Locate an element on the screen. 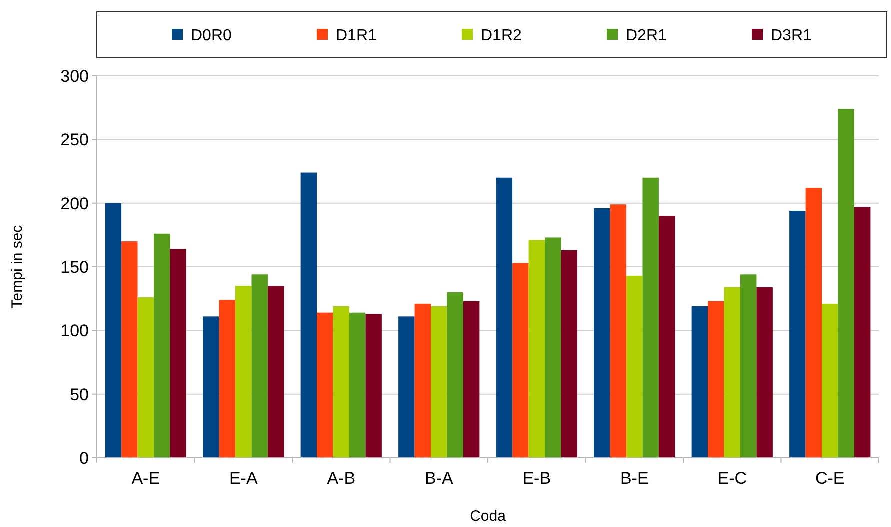  y-tick-label: 50 is located at coordinates (79, 394).